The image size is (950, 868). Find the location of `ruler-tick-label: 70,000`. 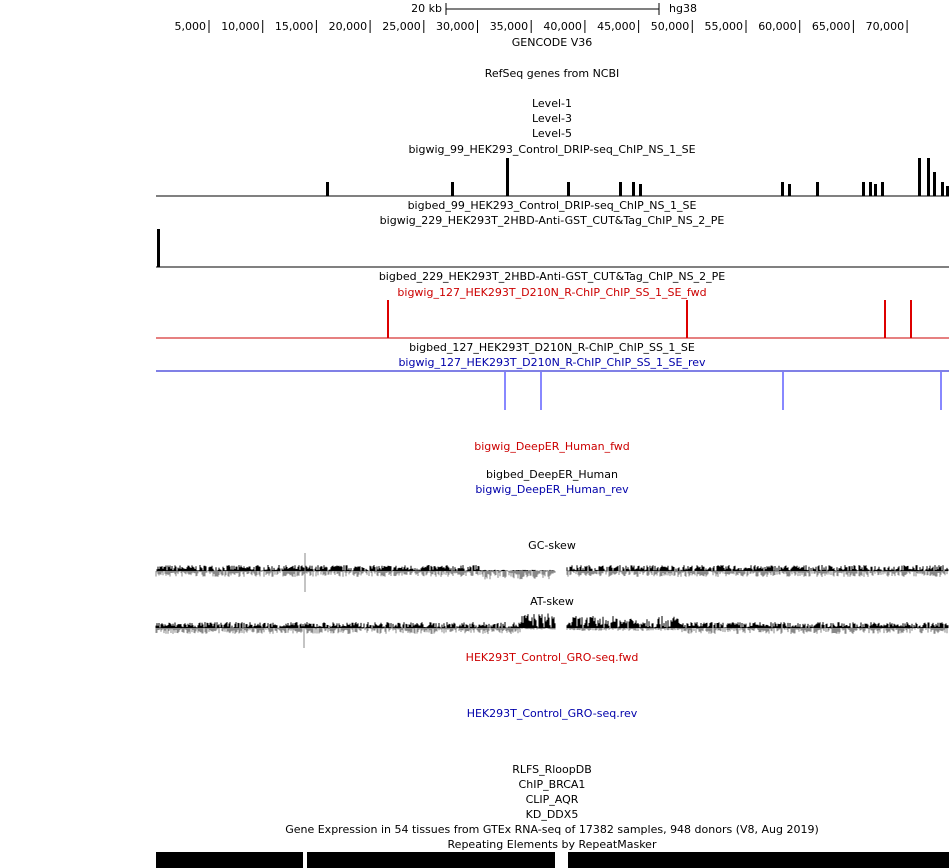

ruler-tick-label: 70,000 is located at coordinates (885, 26).